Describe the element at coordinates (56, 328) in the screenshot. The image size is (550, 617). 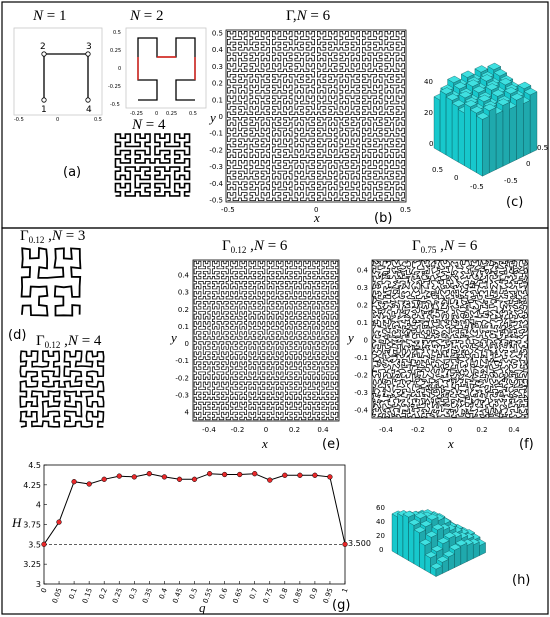
I see `panel-d: Γ0.12 ,N = 3 (d) Γ0.12 ,N = 4` at that location.